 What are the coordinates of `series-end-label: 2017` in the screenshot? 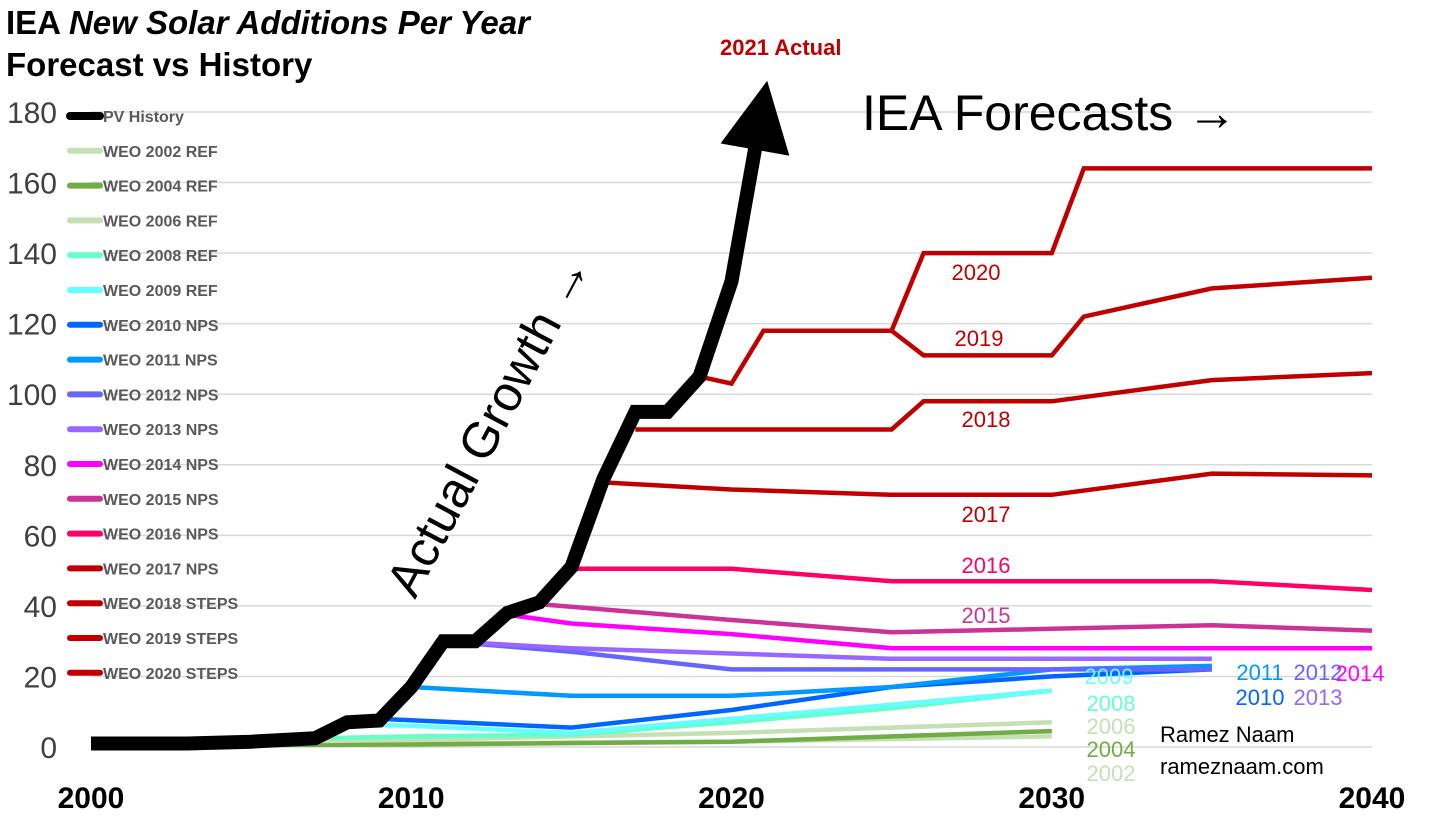 It's located at (986, 514).